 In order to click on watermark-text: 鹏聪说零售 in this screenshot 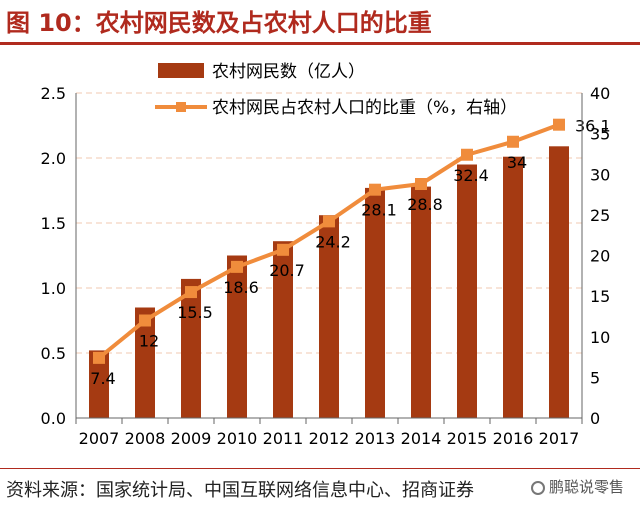, I will do `click(586, 487)`.